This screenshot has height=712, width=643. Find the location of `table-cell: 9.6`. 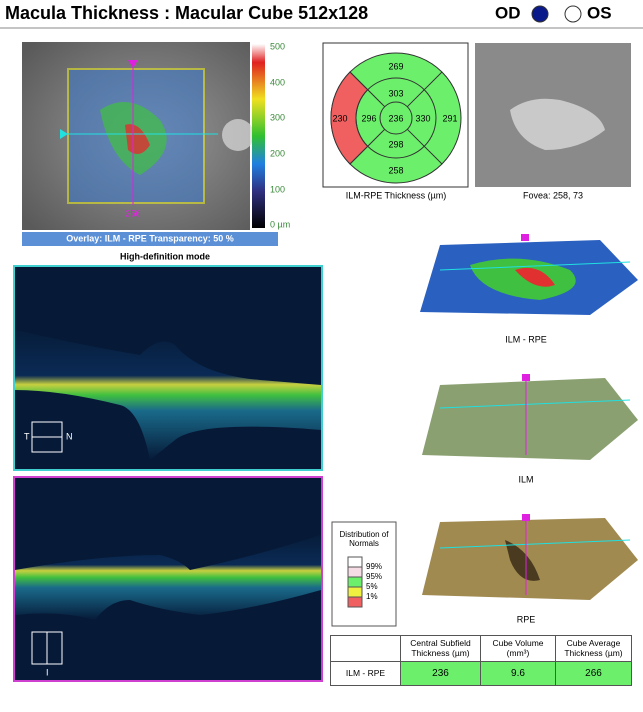

table-cell: 9.6 is located at coordinates (518, 673).